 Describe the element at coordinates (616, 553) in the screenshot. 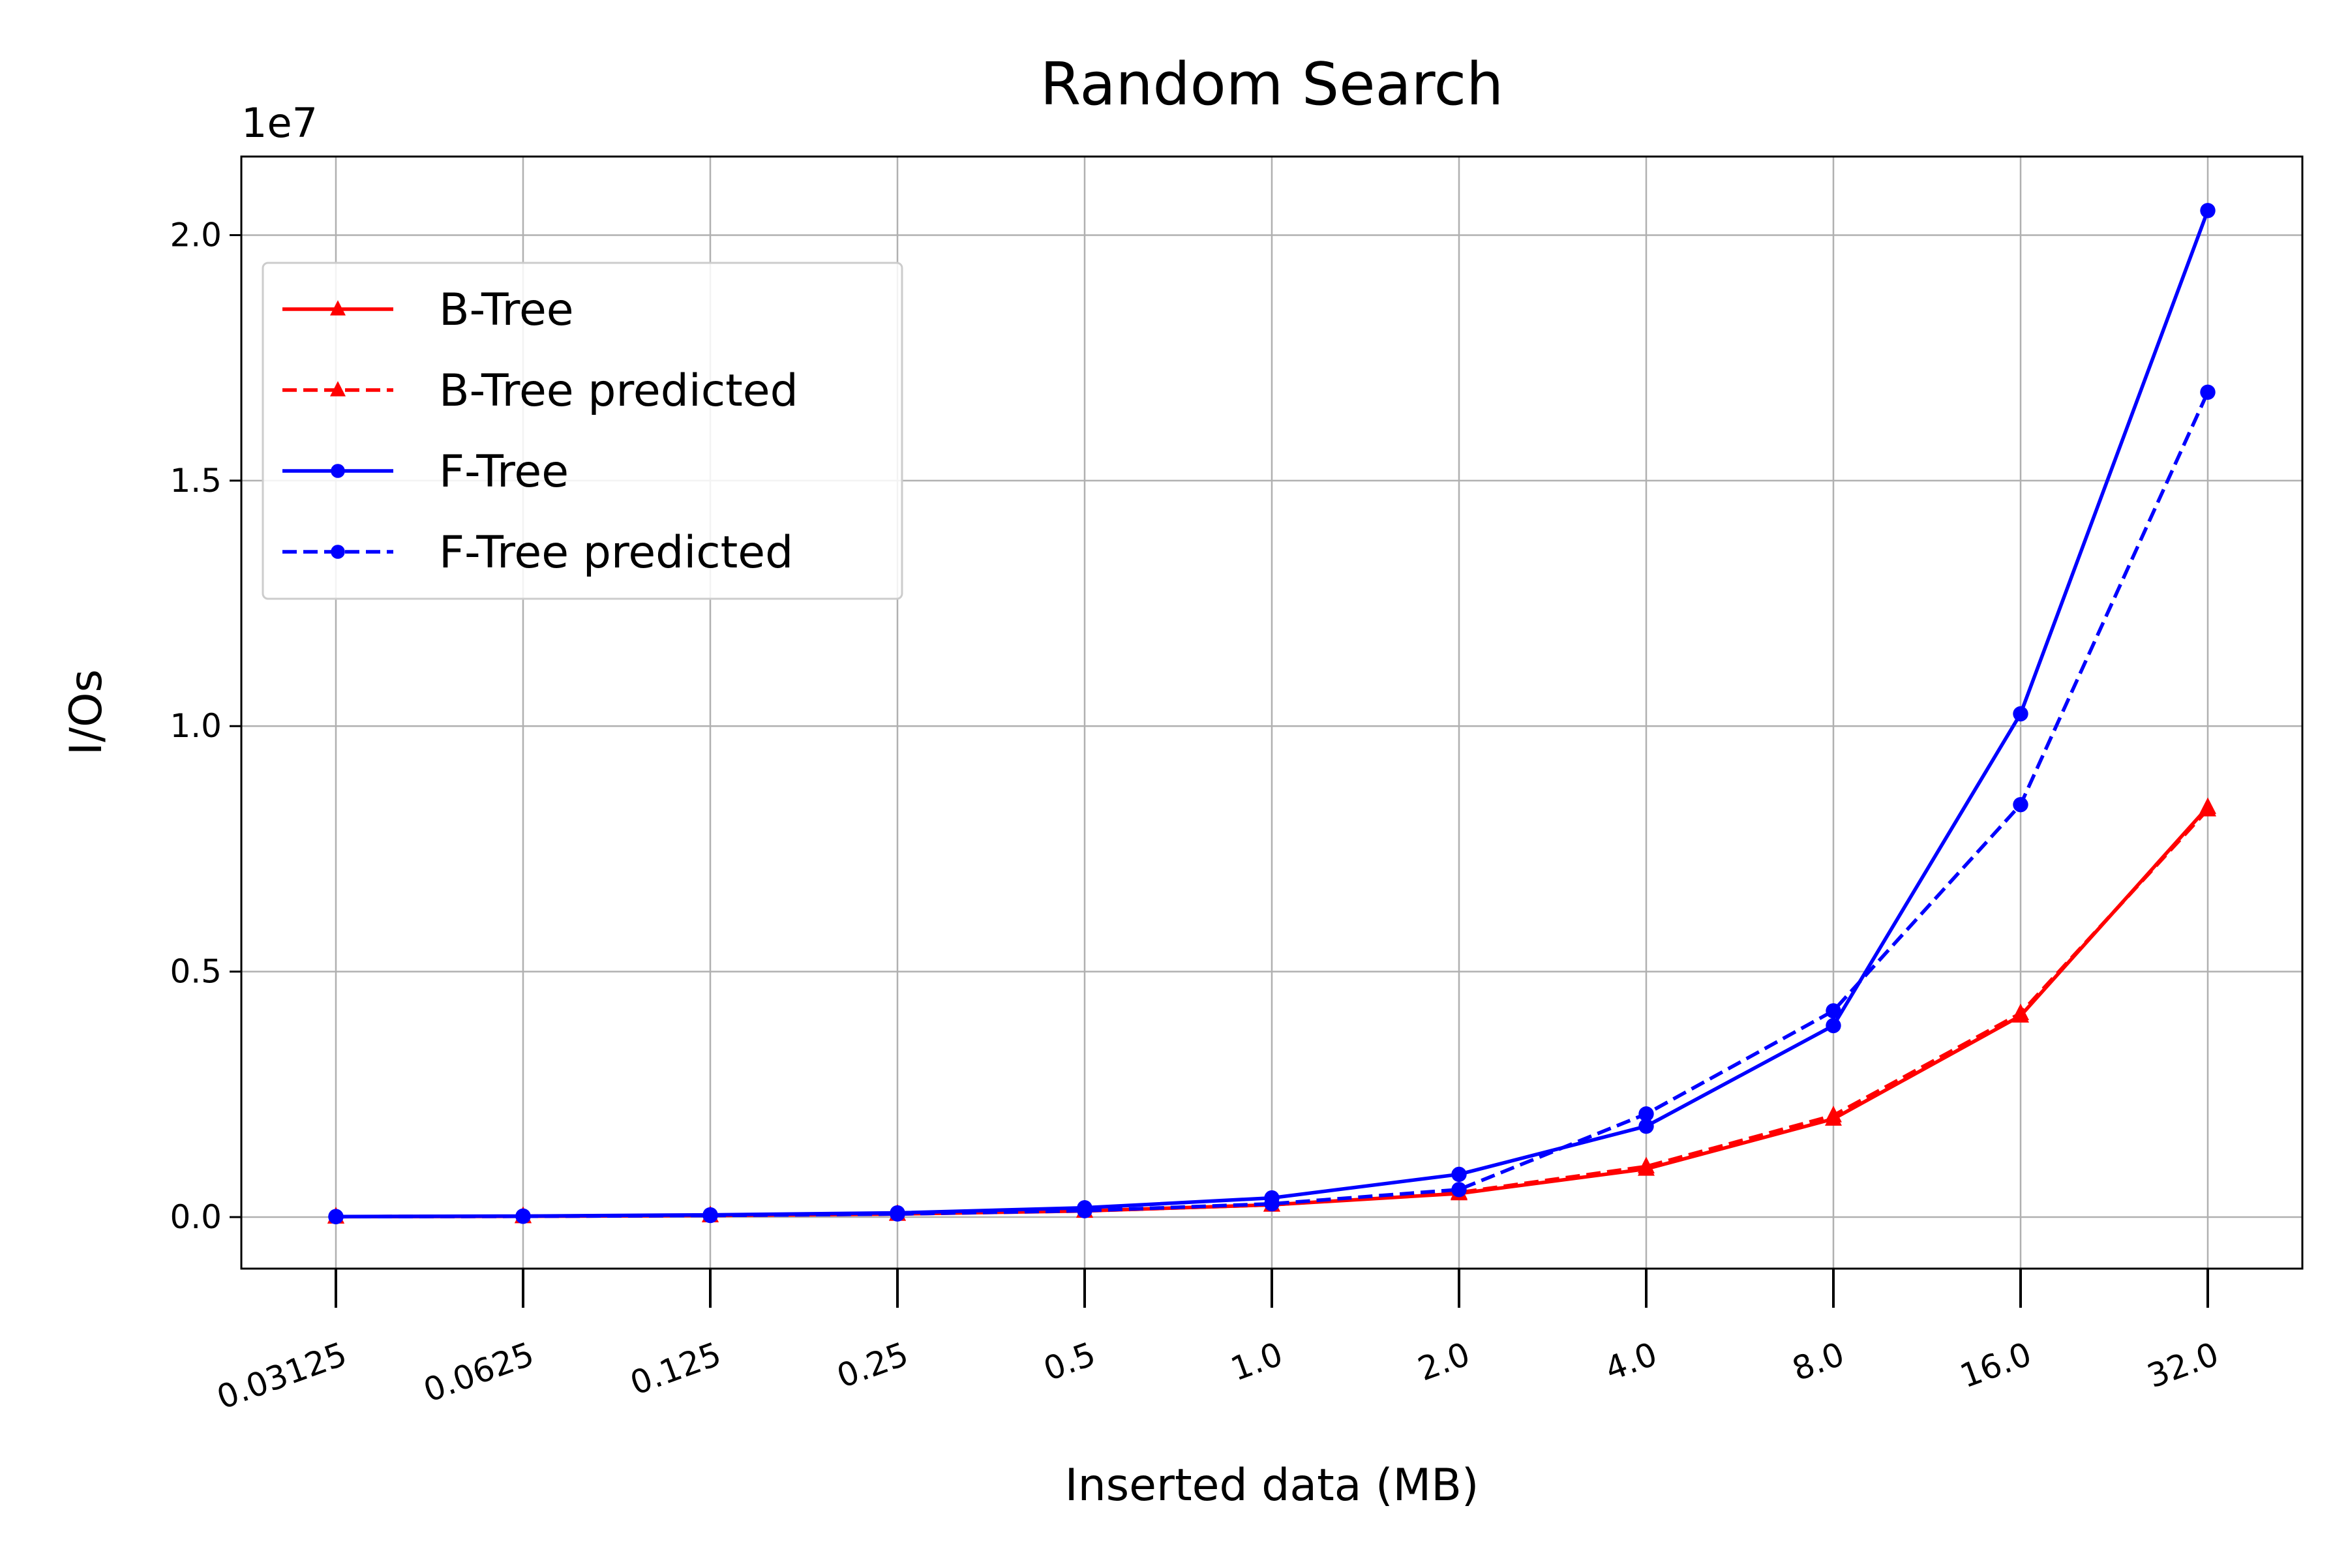

I see `legend-label: F-Tree predicted` at that location.